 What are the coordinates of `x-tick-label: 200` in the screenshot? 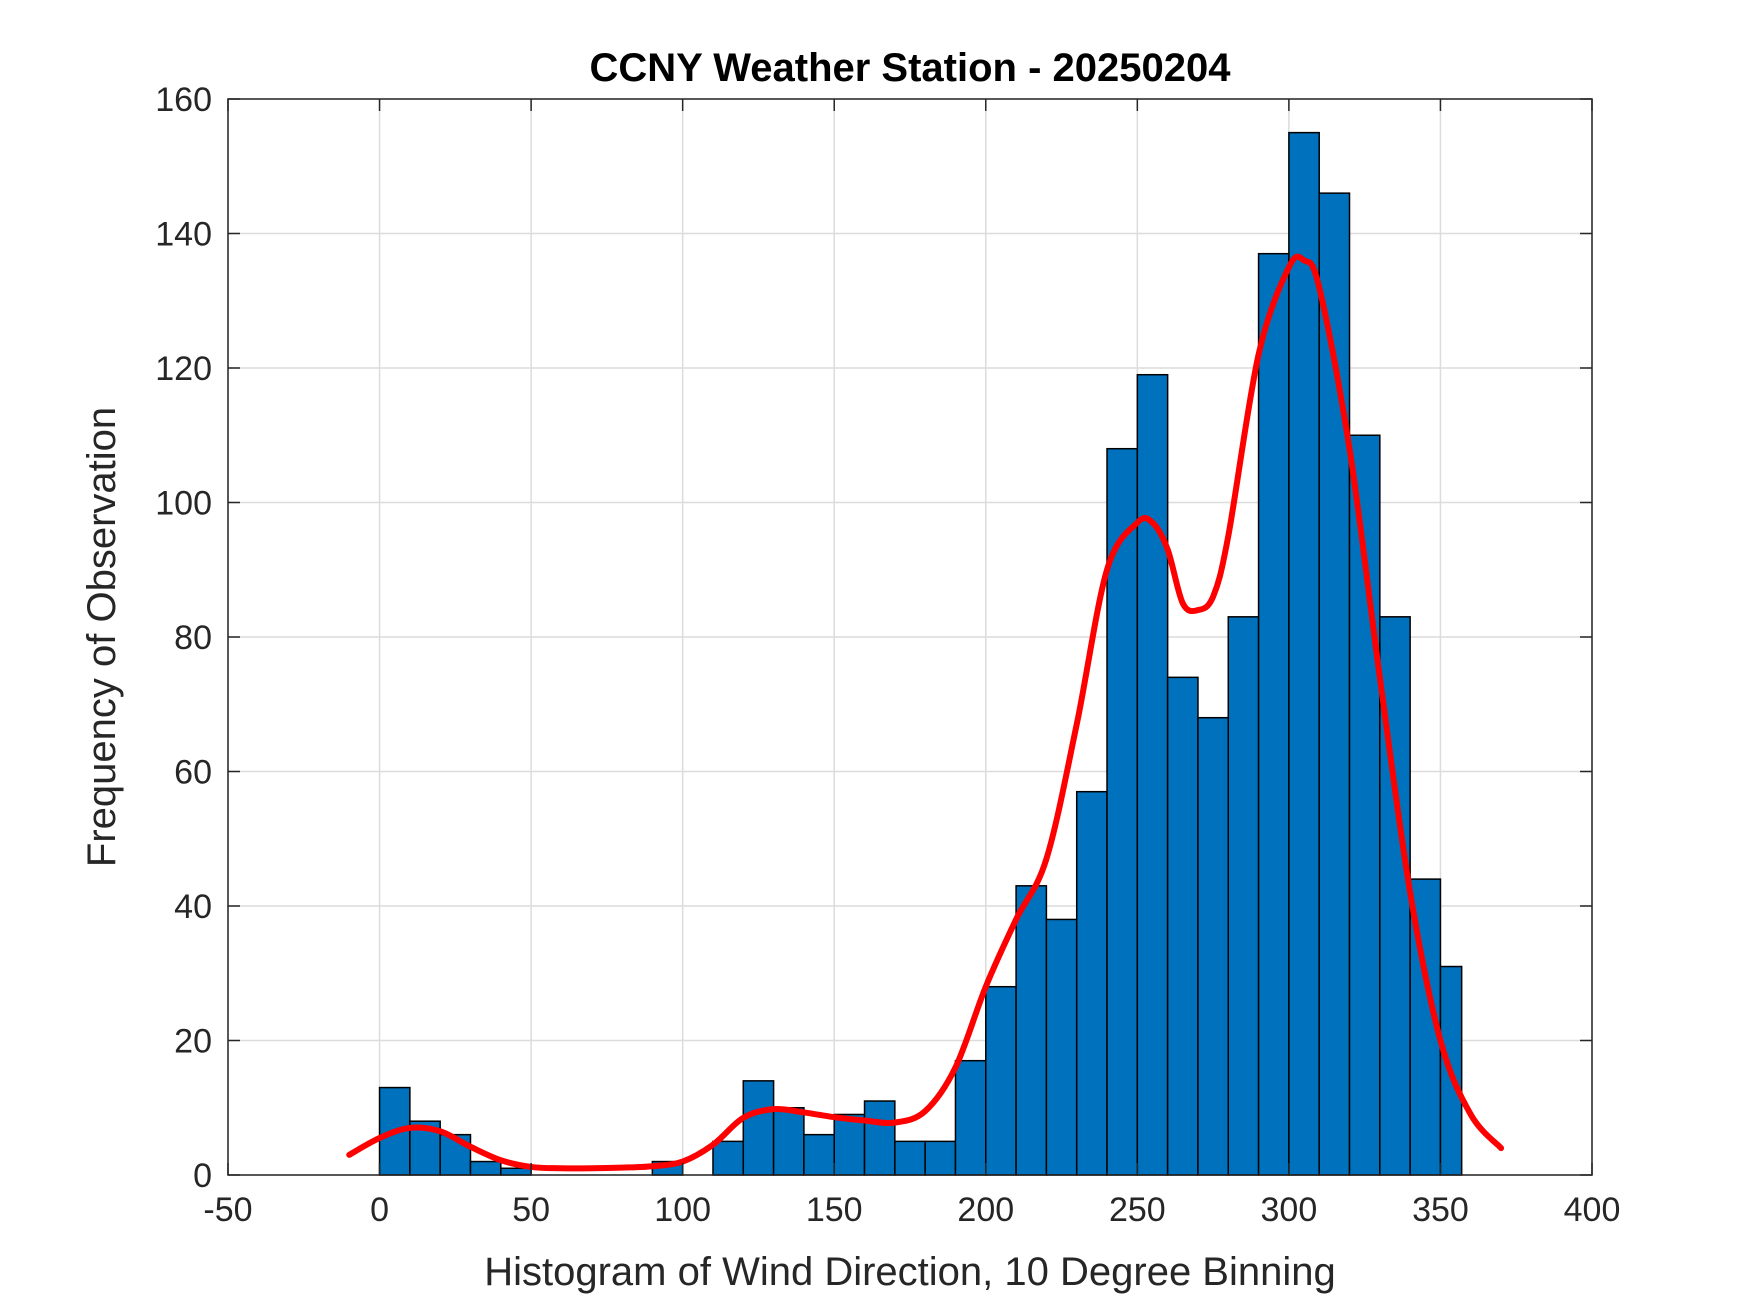 It's located at (985, 1210).